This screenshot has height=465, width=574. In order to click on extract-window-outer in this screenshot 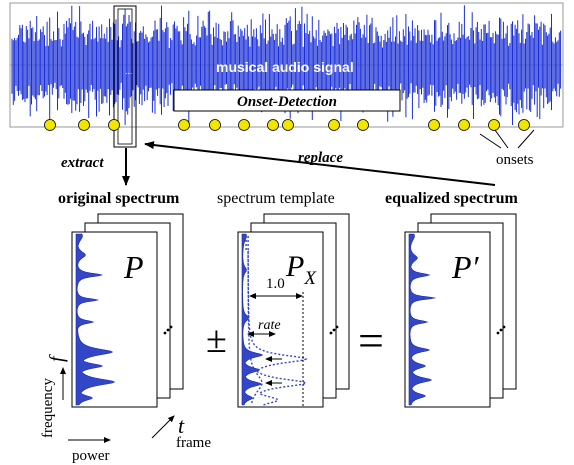, I will do `click(125, 76)`.